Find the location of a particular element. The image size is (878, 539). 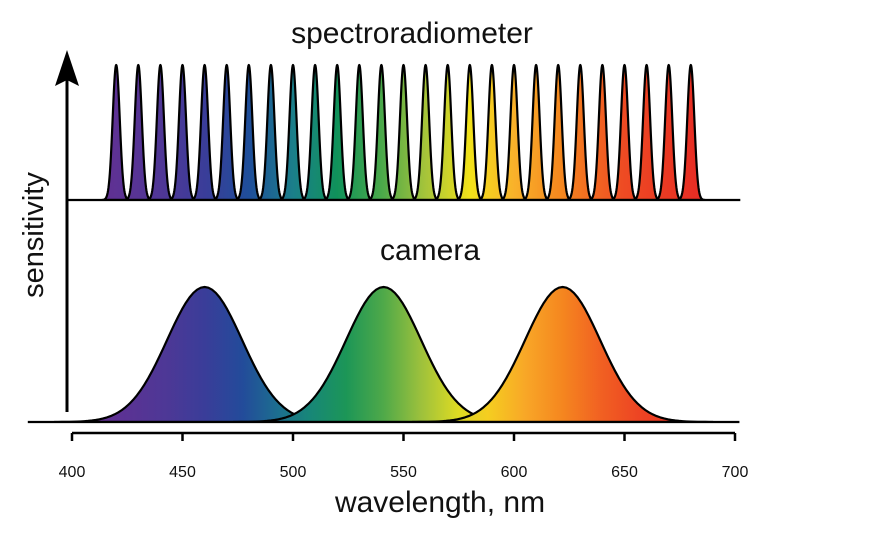

panel-title: spectroradiometer is located at coordinates (412, 33).